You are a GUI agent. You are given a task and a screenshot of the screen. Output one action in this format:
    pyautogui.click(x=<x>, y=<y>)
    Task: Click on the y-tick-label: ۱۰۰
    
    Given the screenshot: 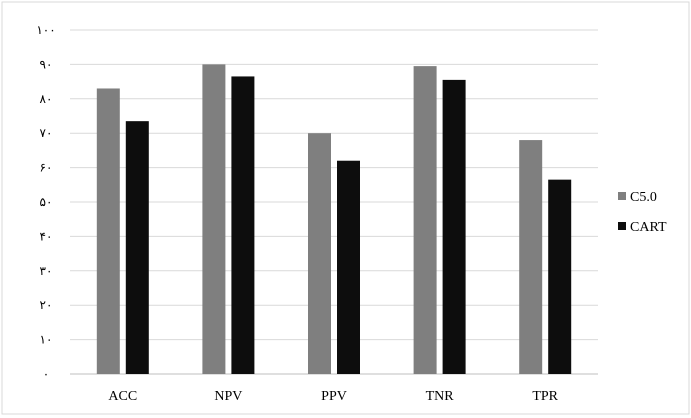 What is the action you would take?
    pyautogui.click(x=45, y=30)
    